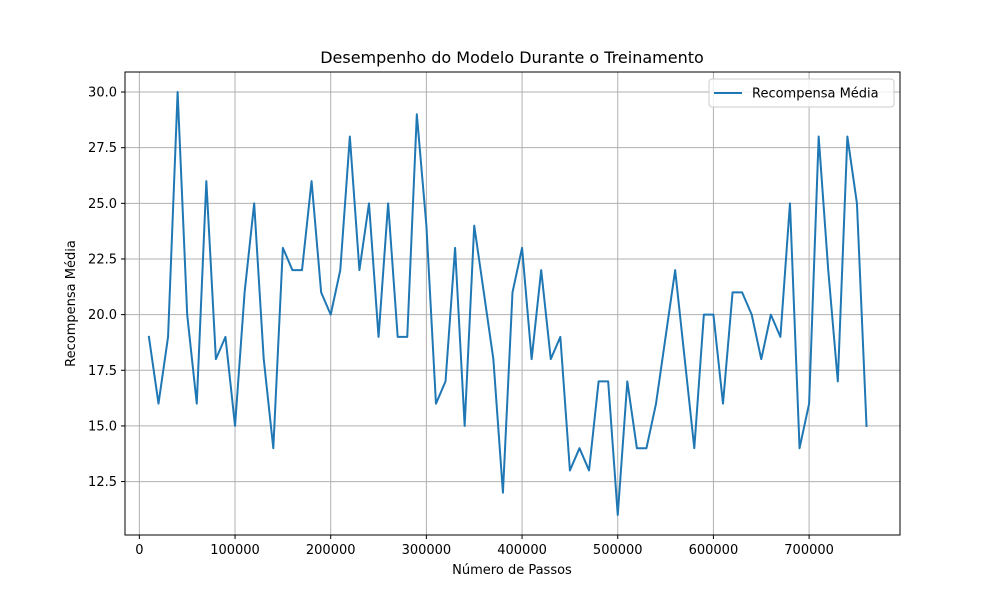 Image resolution: width=1000 pixels, height=600 pixels. Describe the element at coordinates (235, 550) in the screenshot. I see `x-tick-label: 100000` at that location.